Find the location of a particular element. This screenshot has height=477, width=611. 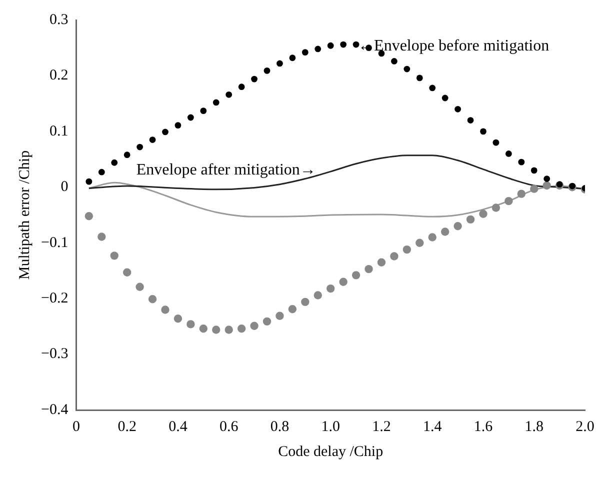

x-tick-label: 0.8 is located at coordinates (280, 426).